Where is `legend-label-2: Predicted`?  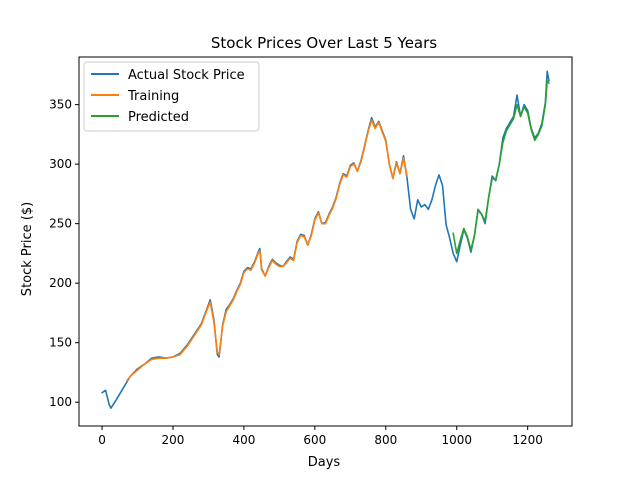
legend-label-2: Predicted is located at coordinates (158, 117).